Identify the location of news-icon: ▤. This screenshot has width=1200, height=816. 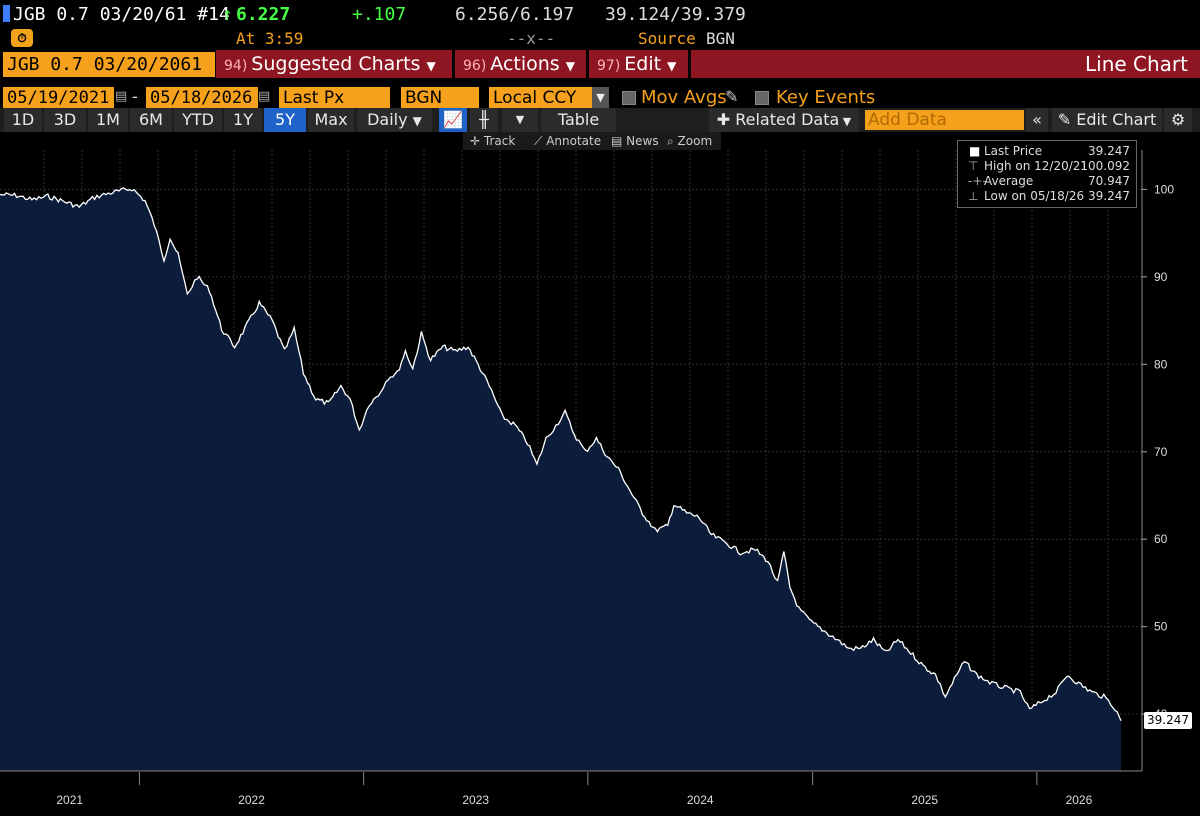
(619, 141).